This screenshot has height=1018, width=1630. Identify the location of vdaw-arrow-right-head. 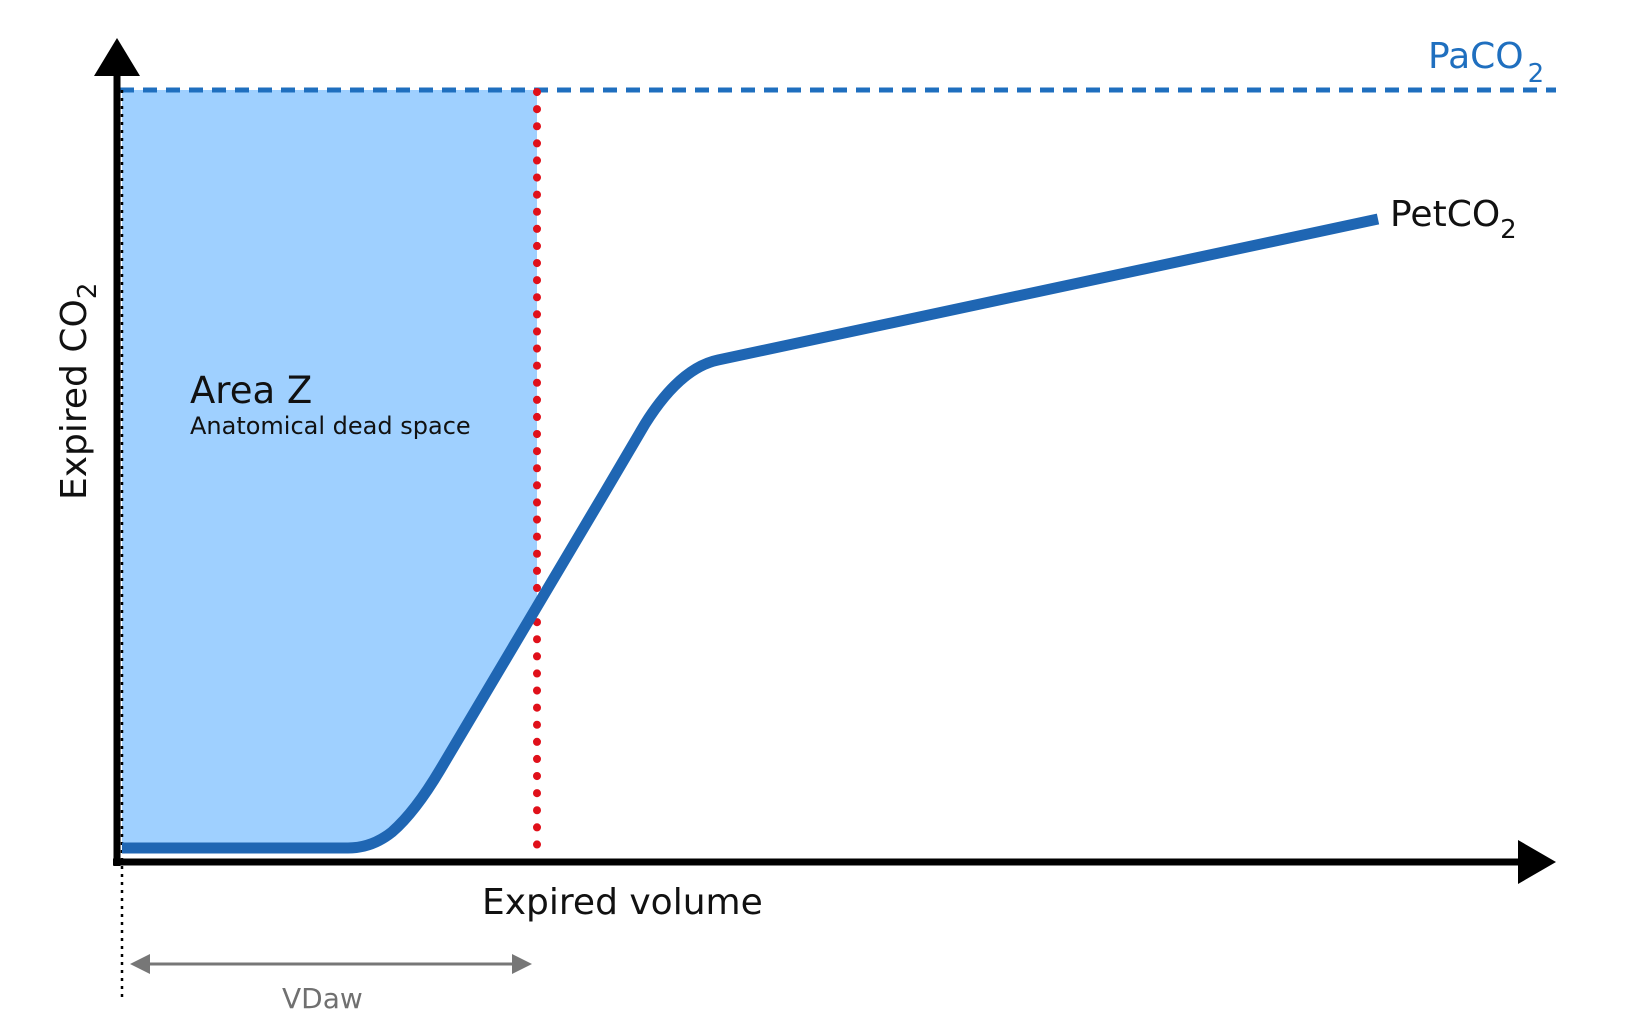
(522, 964).